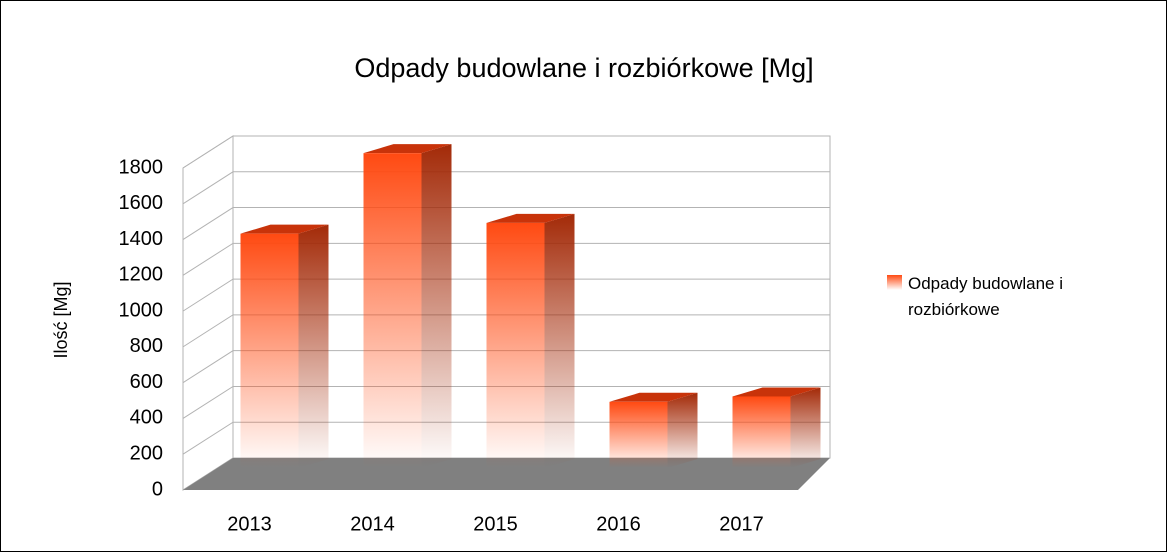 Image resolution: width=1168 pixels, height=558 pixels. Describe the element at coordinates (894, 282) in the screenshot. I see `legend-swatch` at that location.